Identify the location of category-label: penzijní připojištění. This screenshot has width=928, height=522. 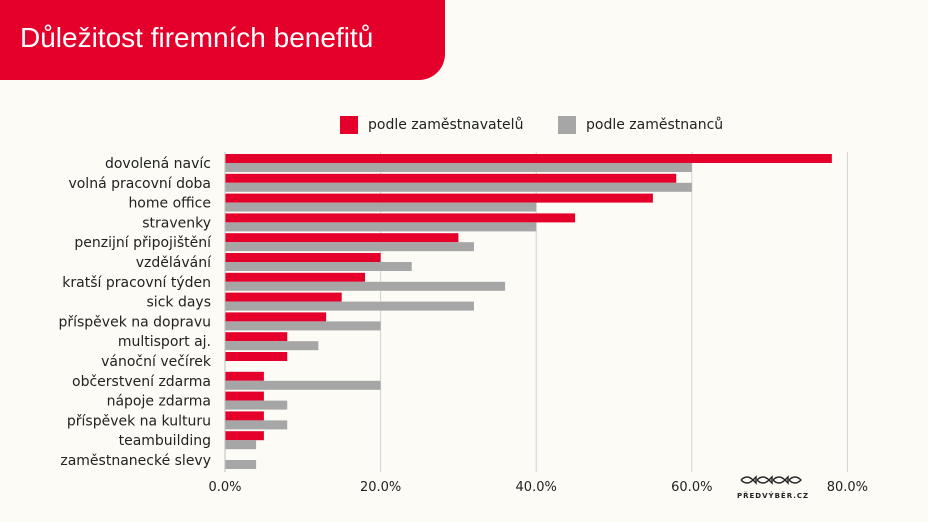
(143, 243).